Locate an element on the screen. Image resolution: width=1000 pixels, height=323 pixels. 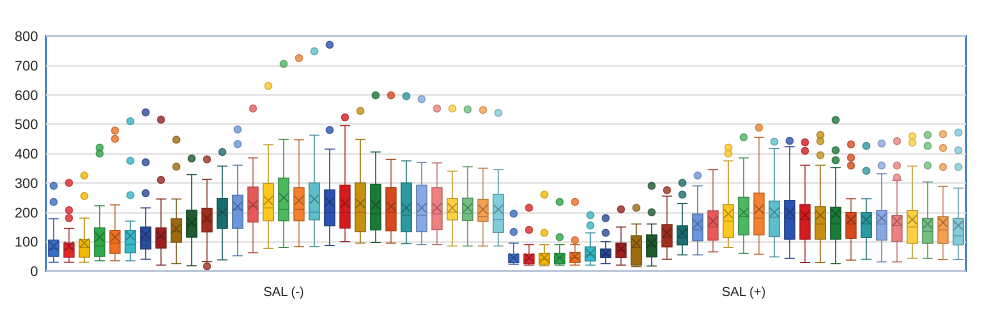
x-tick-label: SAL (+) is located at coordinates (744, 291).